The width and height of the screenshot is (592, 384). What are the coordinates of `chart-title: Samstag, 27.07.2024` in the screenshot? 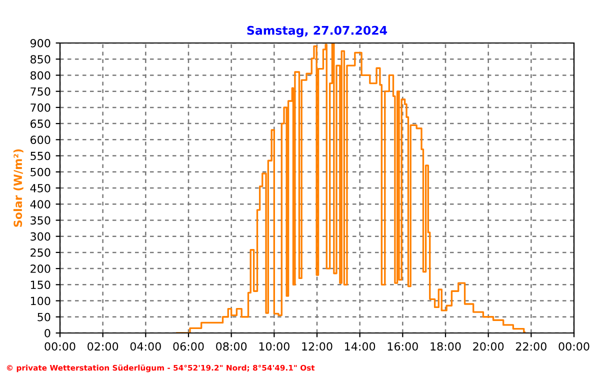 It's located at (317, 32).